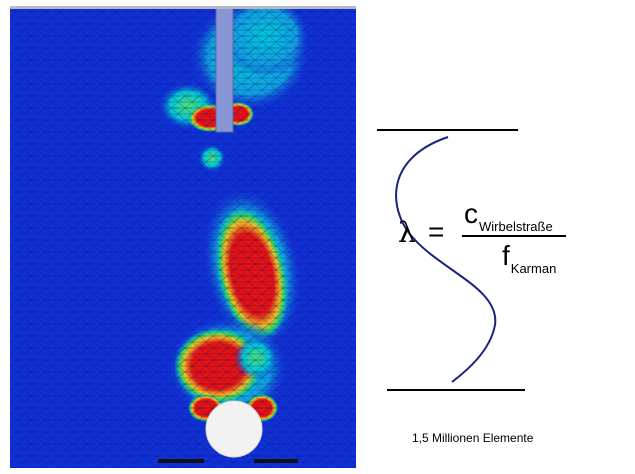  Describe the element at coordinates (473, 438) in the screenshot. I see `element-count-caption: 1,5 Millionen Elemente` at that location.